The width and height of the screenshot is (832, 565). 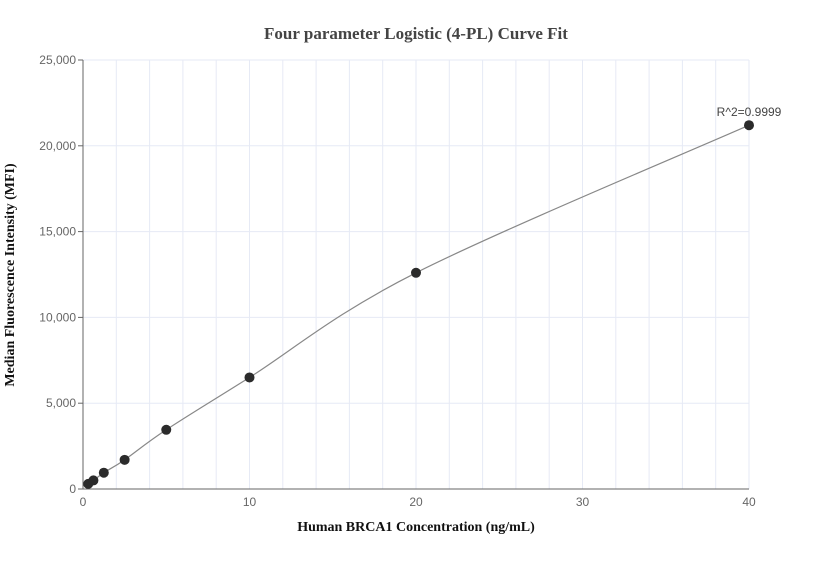 What do you see at coordinates (250, 502) in the screenshot?
I see `x-tick-label: 10` at bounding box center [250, 502].